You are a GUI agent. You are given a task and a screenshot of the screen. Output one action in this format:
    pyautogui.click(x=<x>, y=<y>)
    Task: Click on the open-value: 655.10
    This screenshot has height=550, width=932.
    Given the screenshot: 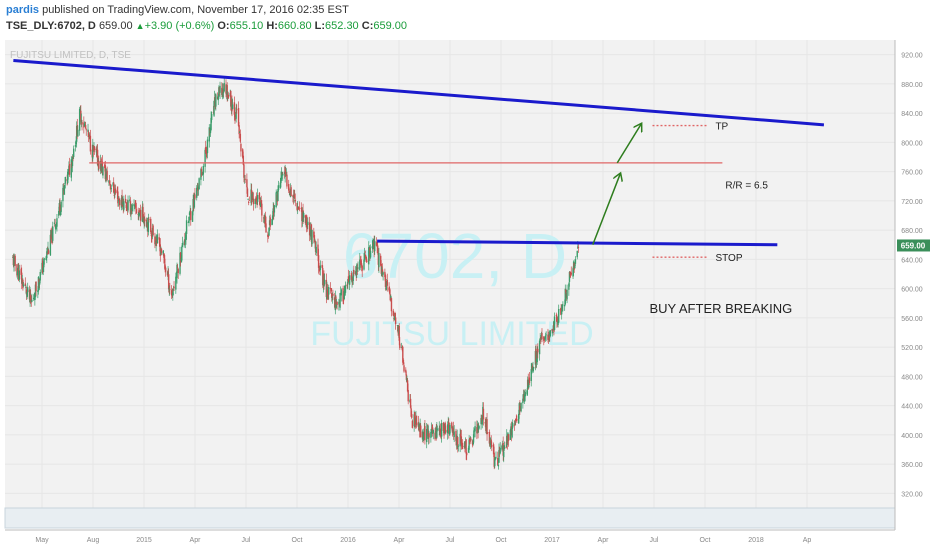 What is the action you would take?
    pyautogui.click(x=246, y=26)
    